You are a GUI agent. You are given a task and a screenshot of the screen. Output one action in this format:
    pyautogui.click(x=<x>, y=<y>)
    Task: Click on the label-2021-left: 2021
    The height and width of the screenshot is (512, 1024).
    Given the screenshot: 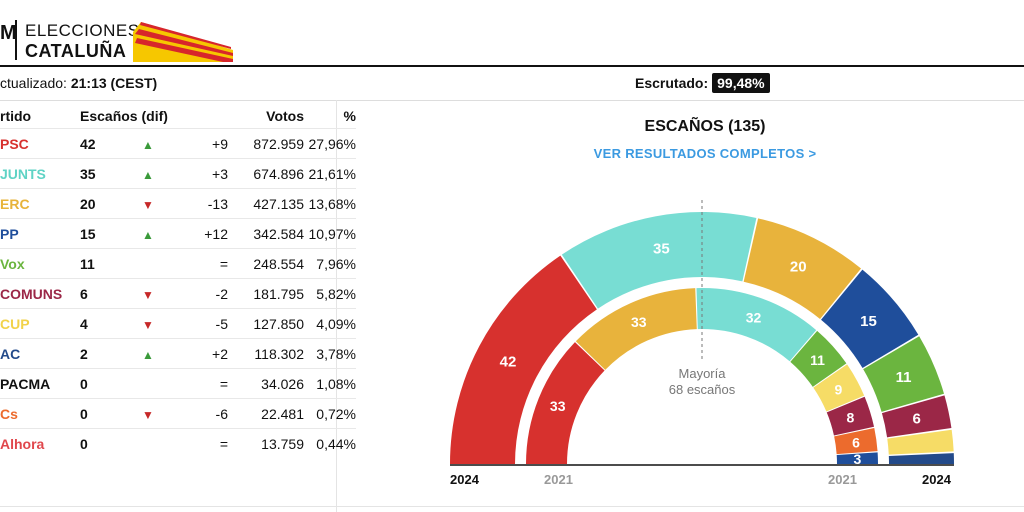 What is the action you would take?
    pyautogui.click(x=558, y=479)
    